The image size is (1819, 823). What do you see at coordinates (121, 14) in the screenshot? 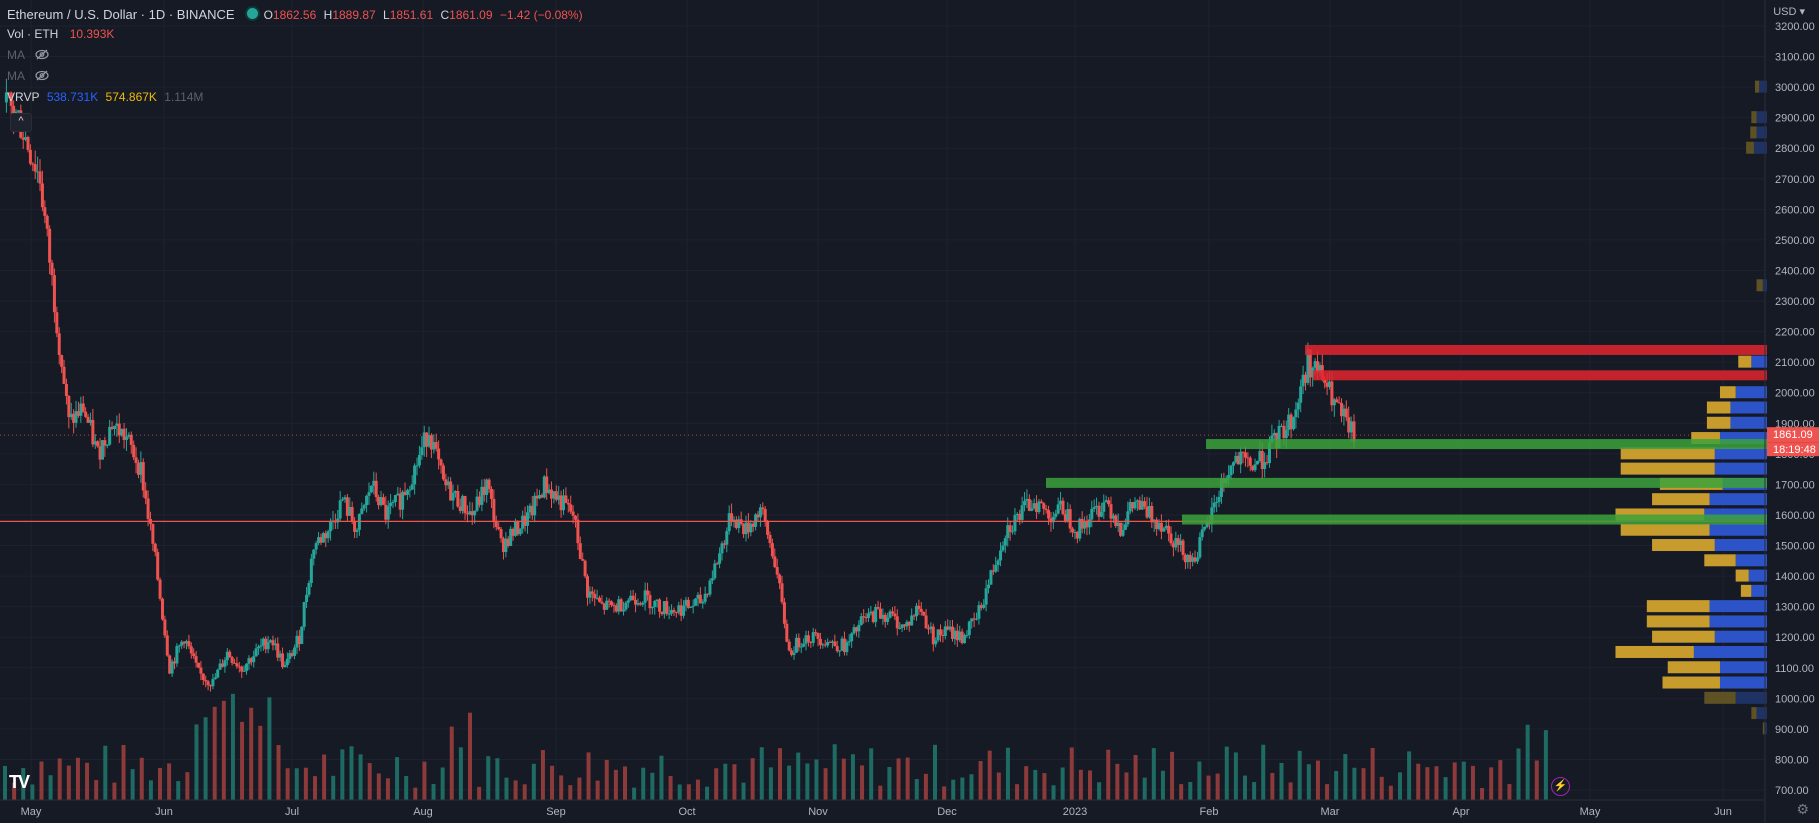
I see `symbol-title: Ethereum / U.S. Dollar · 1D · BINANCE` at bounding box center [121, 14].